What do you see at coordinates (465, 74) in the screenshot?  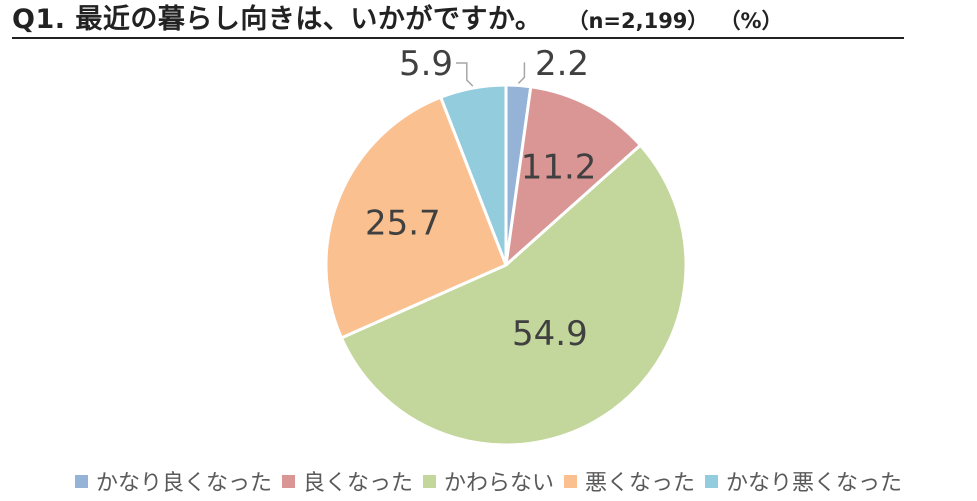 I see `label-very-bad-leader` at bounding box center [465, 74].